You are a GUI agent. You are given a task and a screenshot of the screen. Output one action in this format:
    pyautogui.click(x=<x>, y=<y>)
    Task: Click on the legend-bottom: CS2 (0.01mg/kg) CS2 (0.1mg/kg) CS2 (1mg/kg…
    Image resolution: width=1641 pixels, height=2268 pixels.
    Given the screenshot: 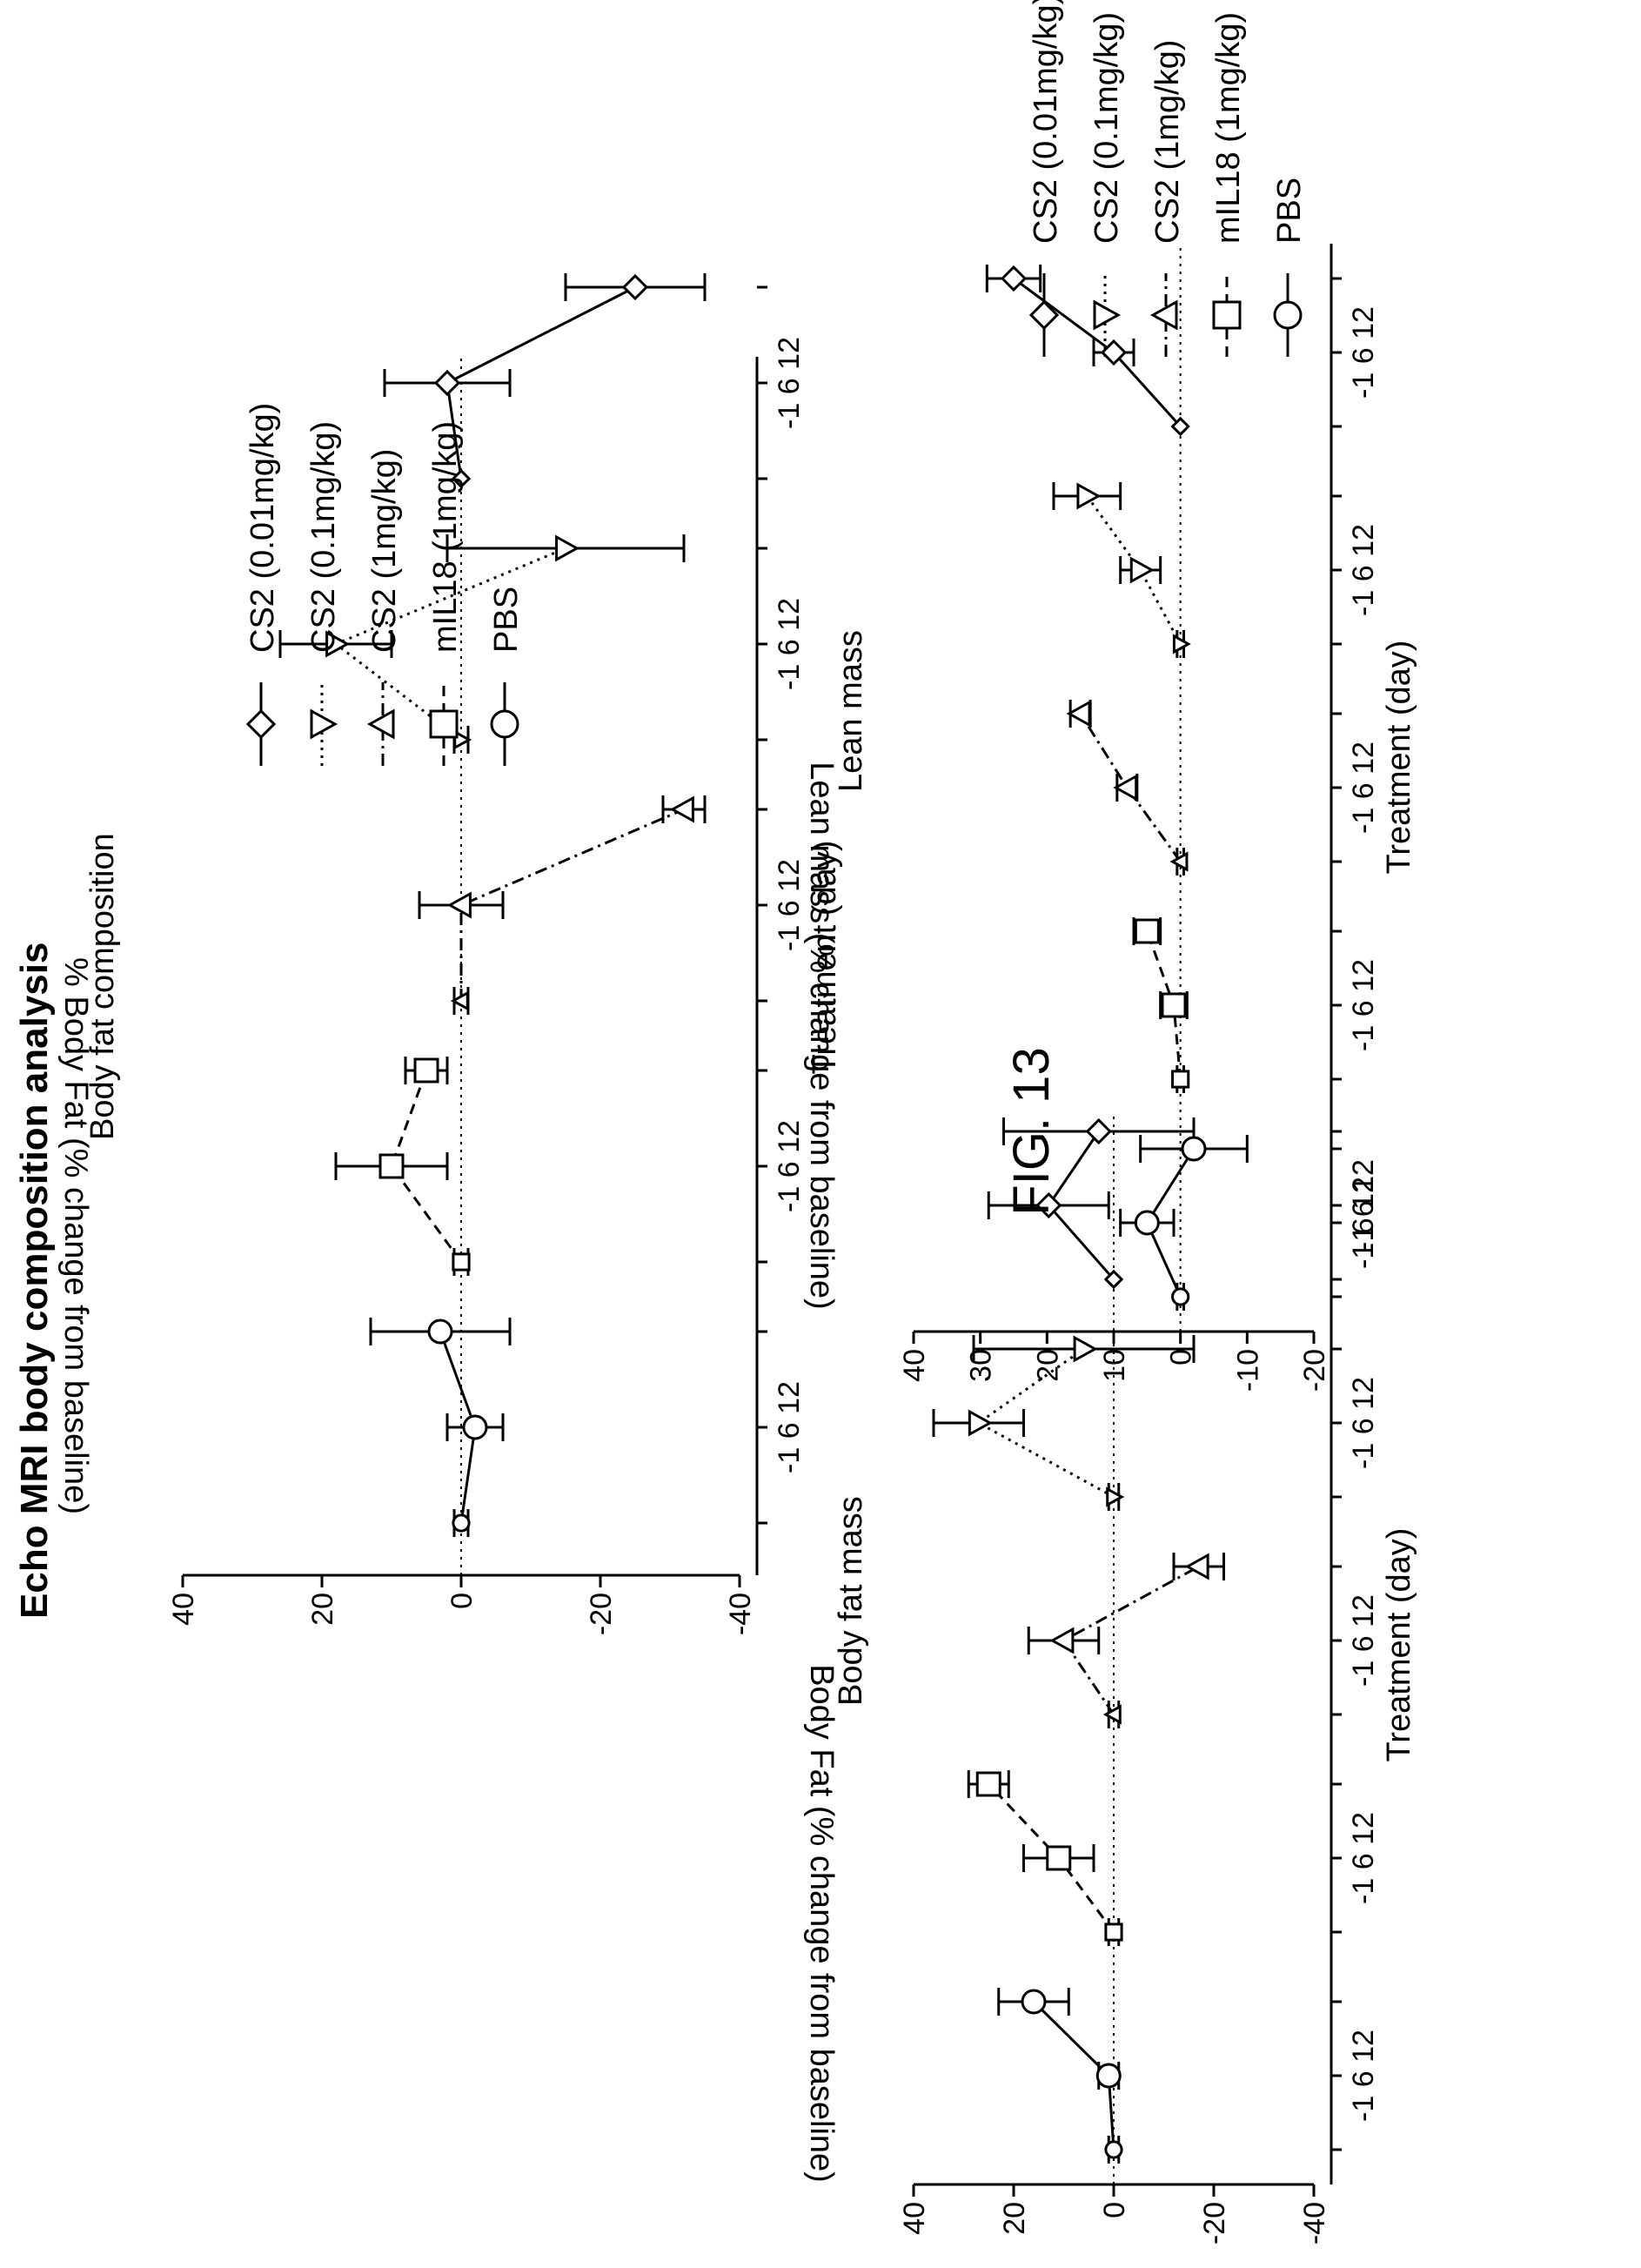 What is the action you would take?
    pyautogui.click(x=1168, y=178)
    